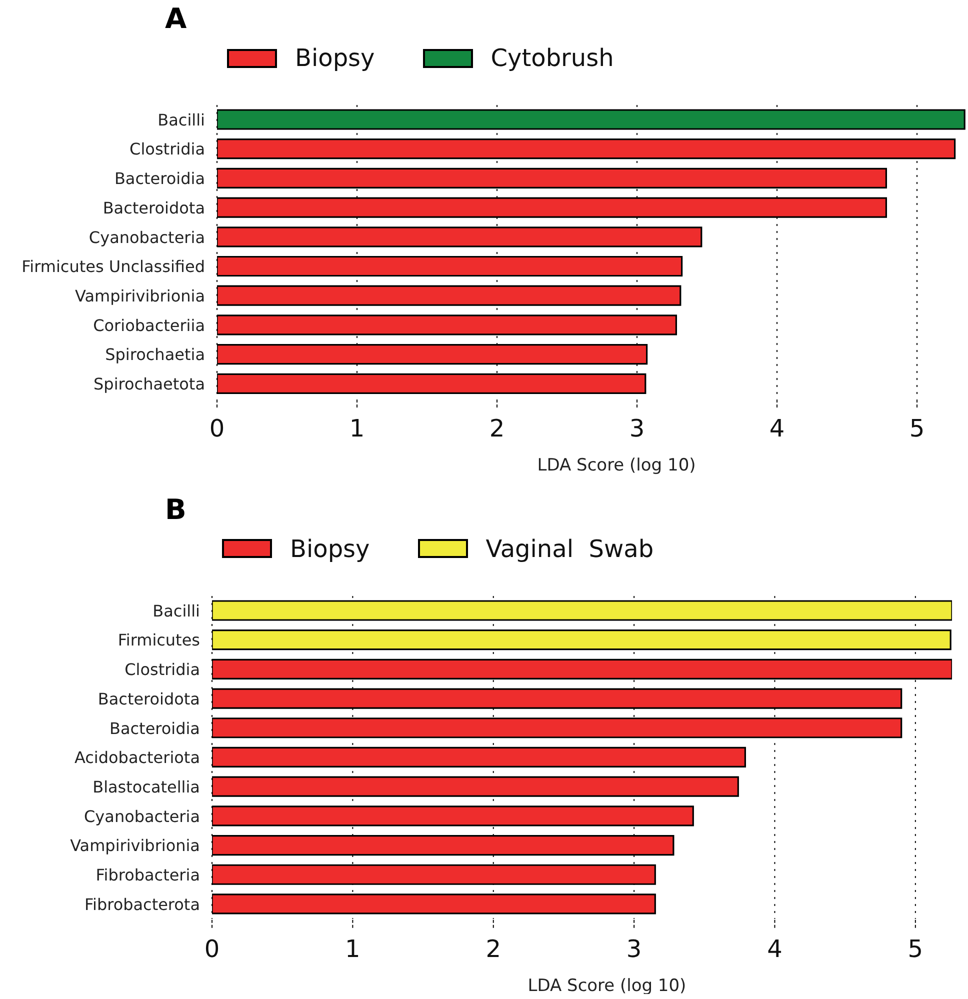 The image size is (968, 999). What do you see at coordinates (155, 354) in the screenshot?
I see `y-tick-label: Spirochaetia` at bounding box center [155, 354].